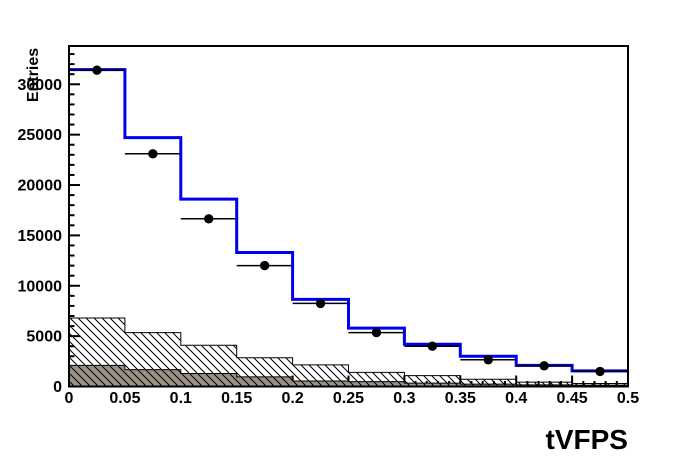 This screenshot has width=696, height=472. Describe the element at coordinates (33, 75) in the screenshot. I see `y-axis-title: Entries` at that location.